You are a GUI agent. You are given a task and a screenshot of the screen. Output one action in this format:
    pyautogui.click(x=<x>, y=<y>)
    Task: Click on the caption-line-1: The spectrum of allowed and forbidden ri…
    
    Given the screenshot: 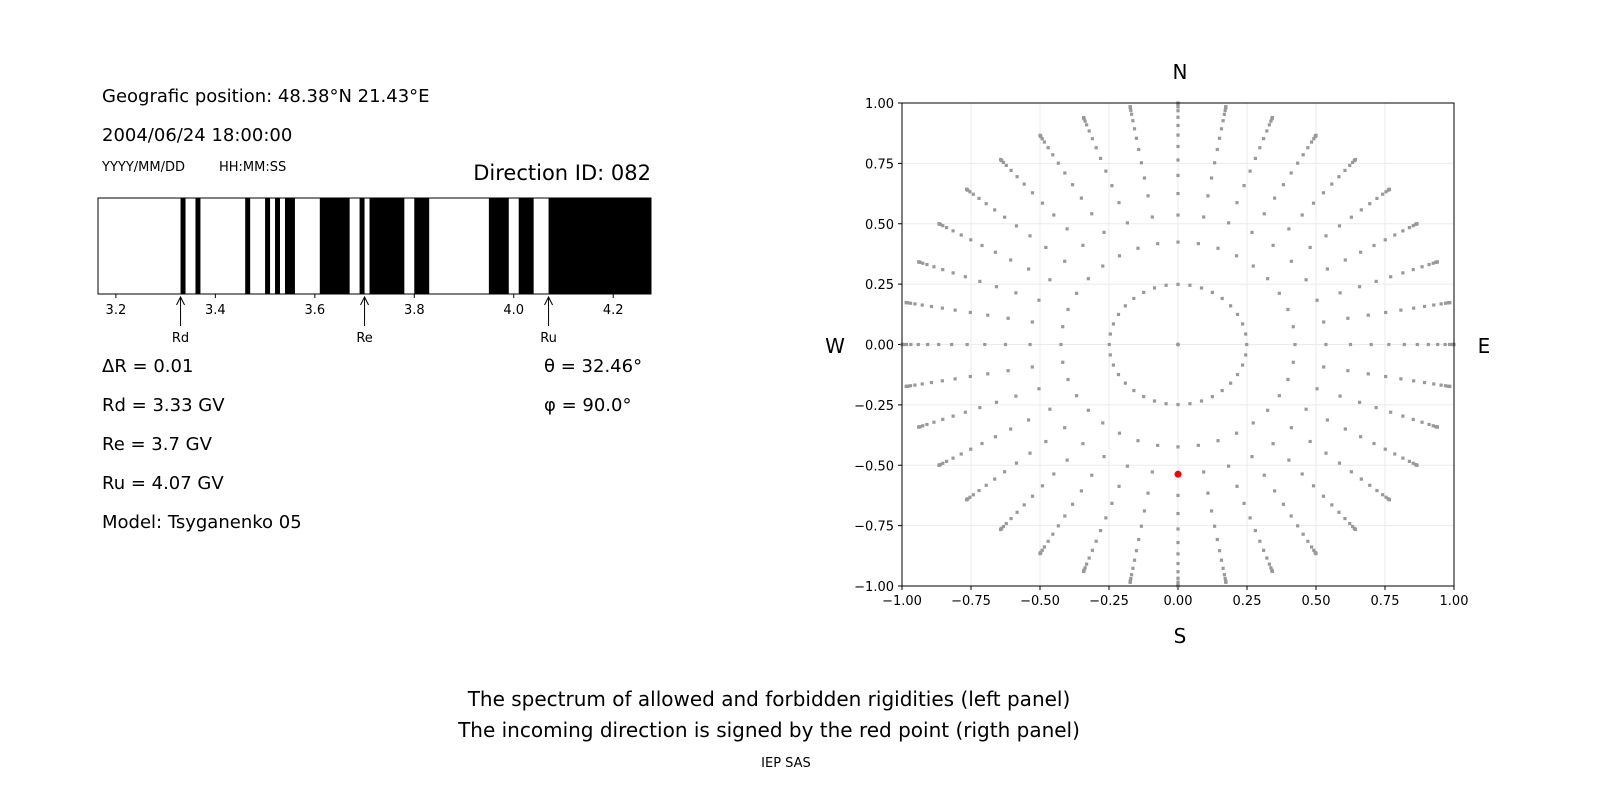 What is the action you would take?
    pyautogui.click(x=769, y=699)
    